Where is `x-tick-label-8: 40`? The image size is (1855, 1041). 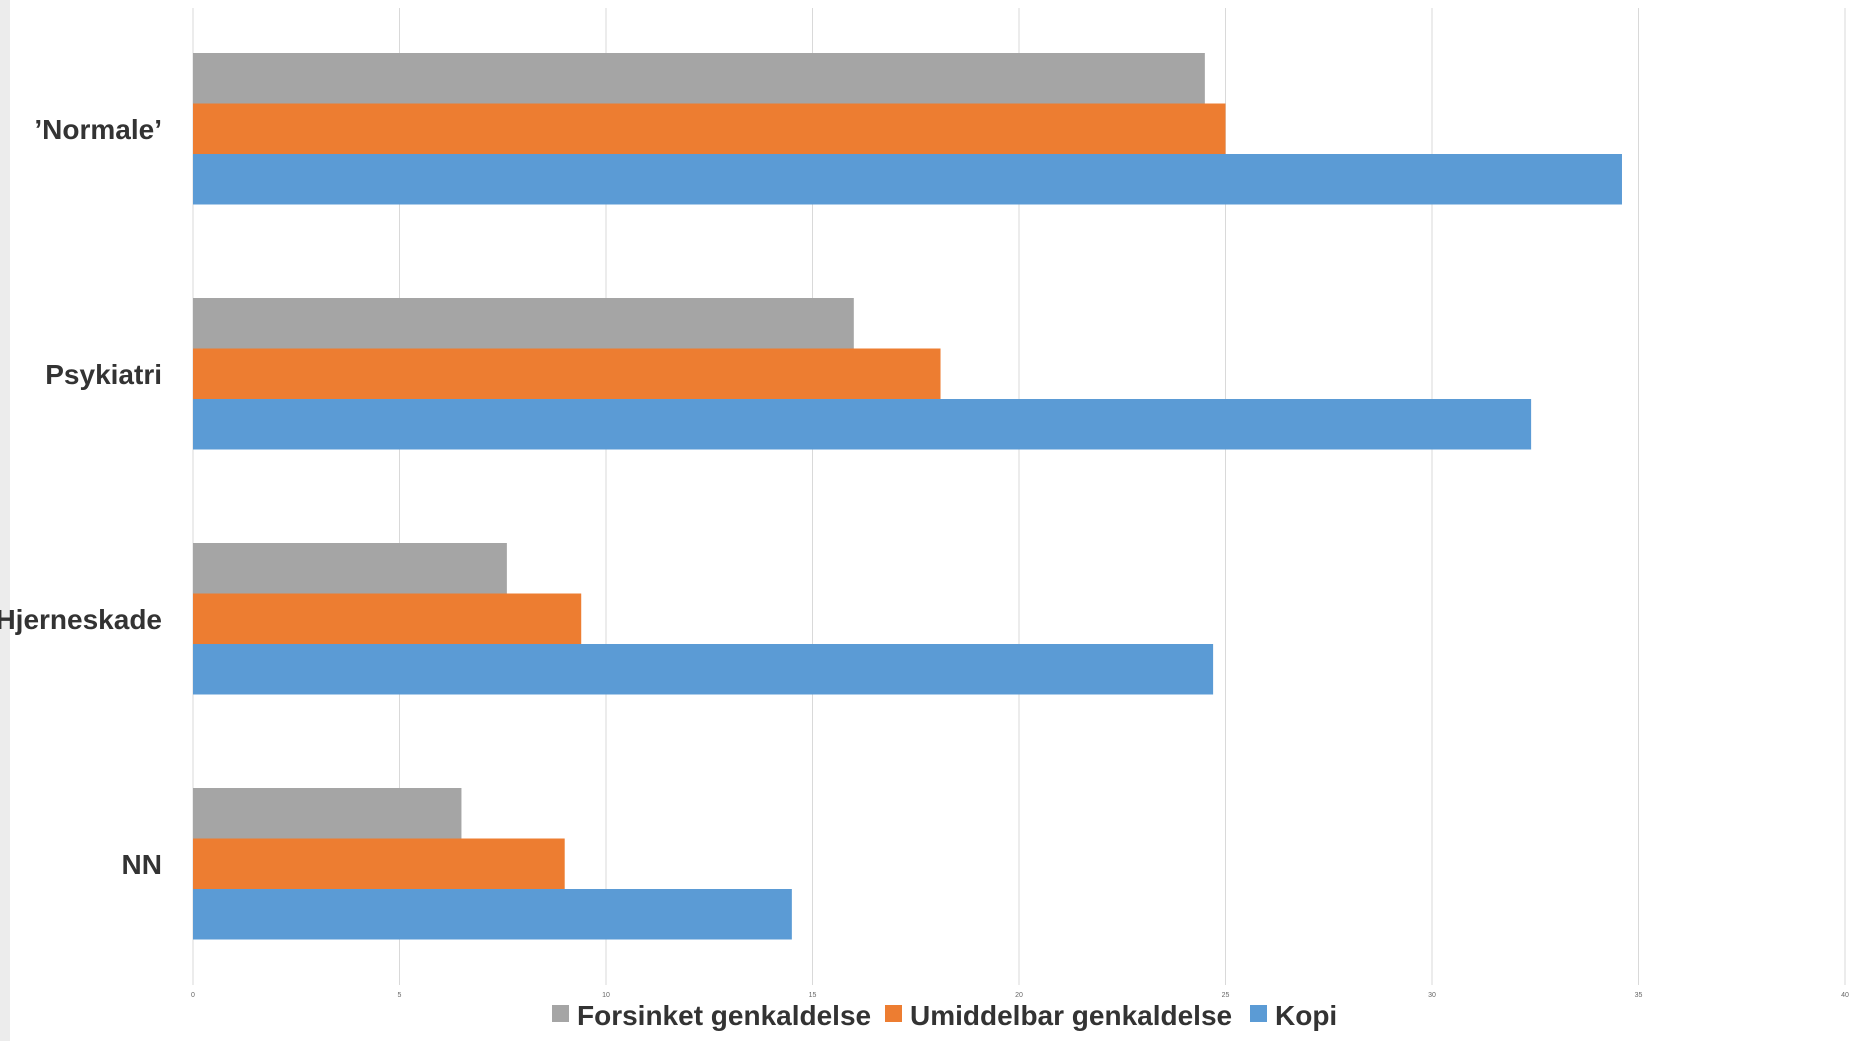 x-tick-label-8: 40 is located at coordinates (1845, 995).